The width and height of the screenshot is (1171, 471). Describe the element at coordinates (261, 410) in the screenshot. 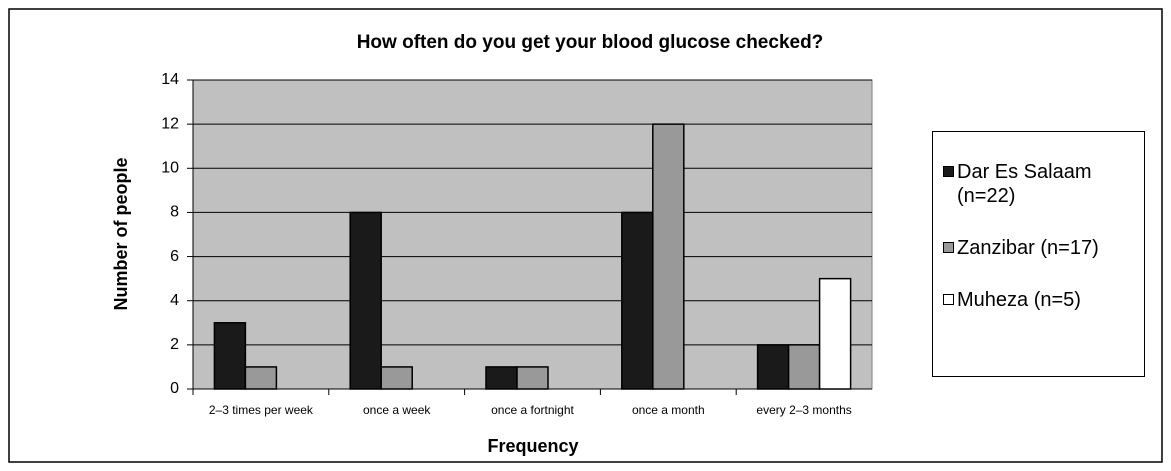

I see `x-tick-label: 2–3 times per week` at that location.